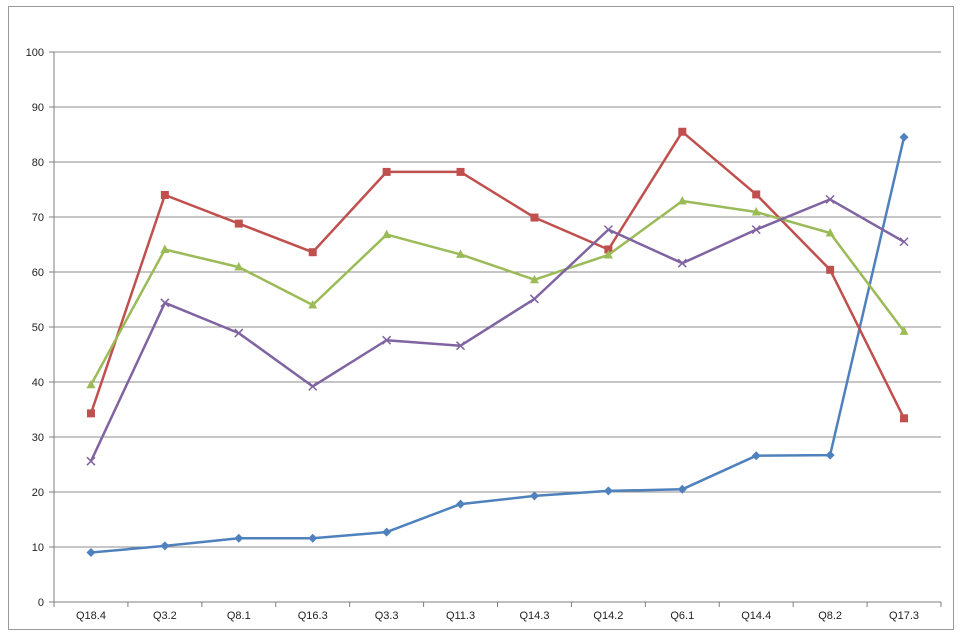 The width and height of the screenshot is (962, 636). What do you see at coordinates (830, 616) in the screenshot?
I see `x-tick-label: Q8.2` at bounding box center [830, 616].